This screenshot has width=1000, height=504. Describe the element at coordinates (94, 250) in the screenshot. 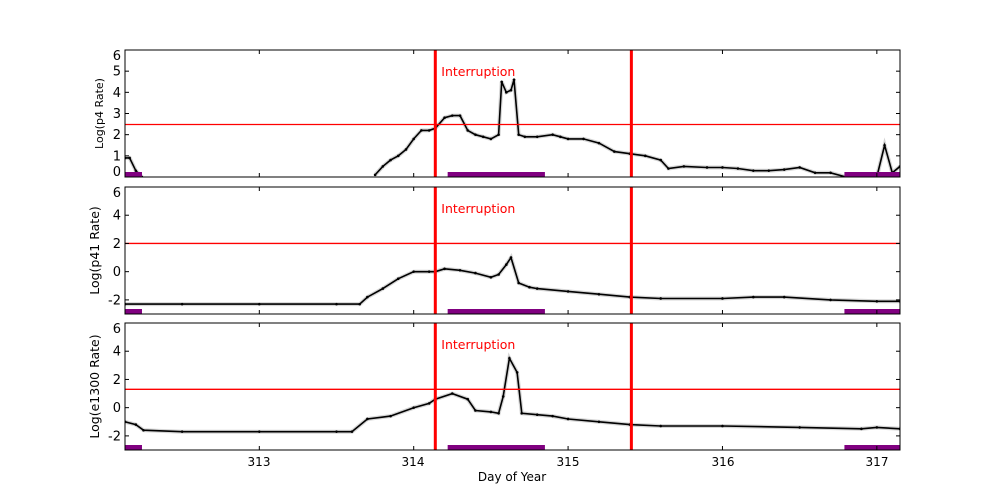

I see `y-axis-label: Log(p41 Rate)` at that location.